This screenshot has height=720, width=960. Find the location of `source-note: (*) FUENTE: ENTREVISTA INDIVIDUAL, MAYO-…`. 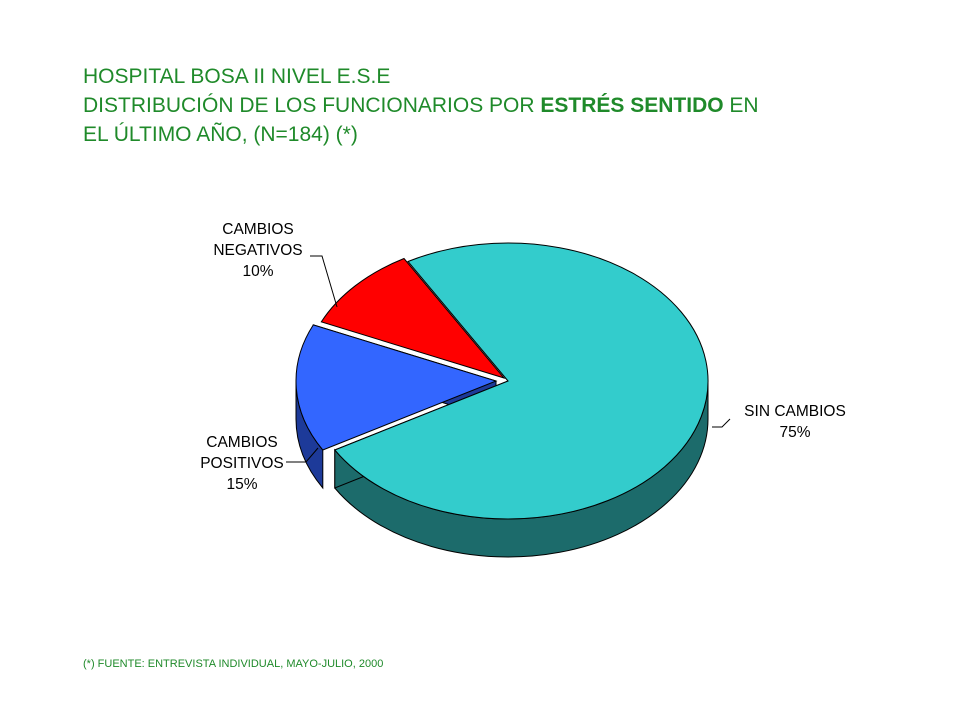

source-note: (*) FUENTE: ENTREVISTA INDIVIDUAL, MAYO-… is located at coordinates (233, 664).